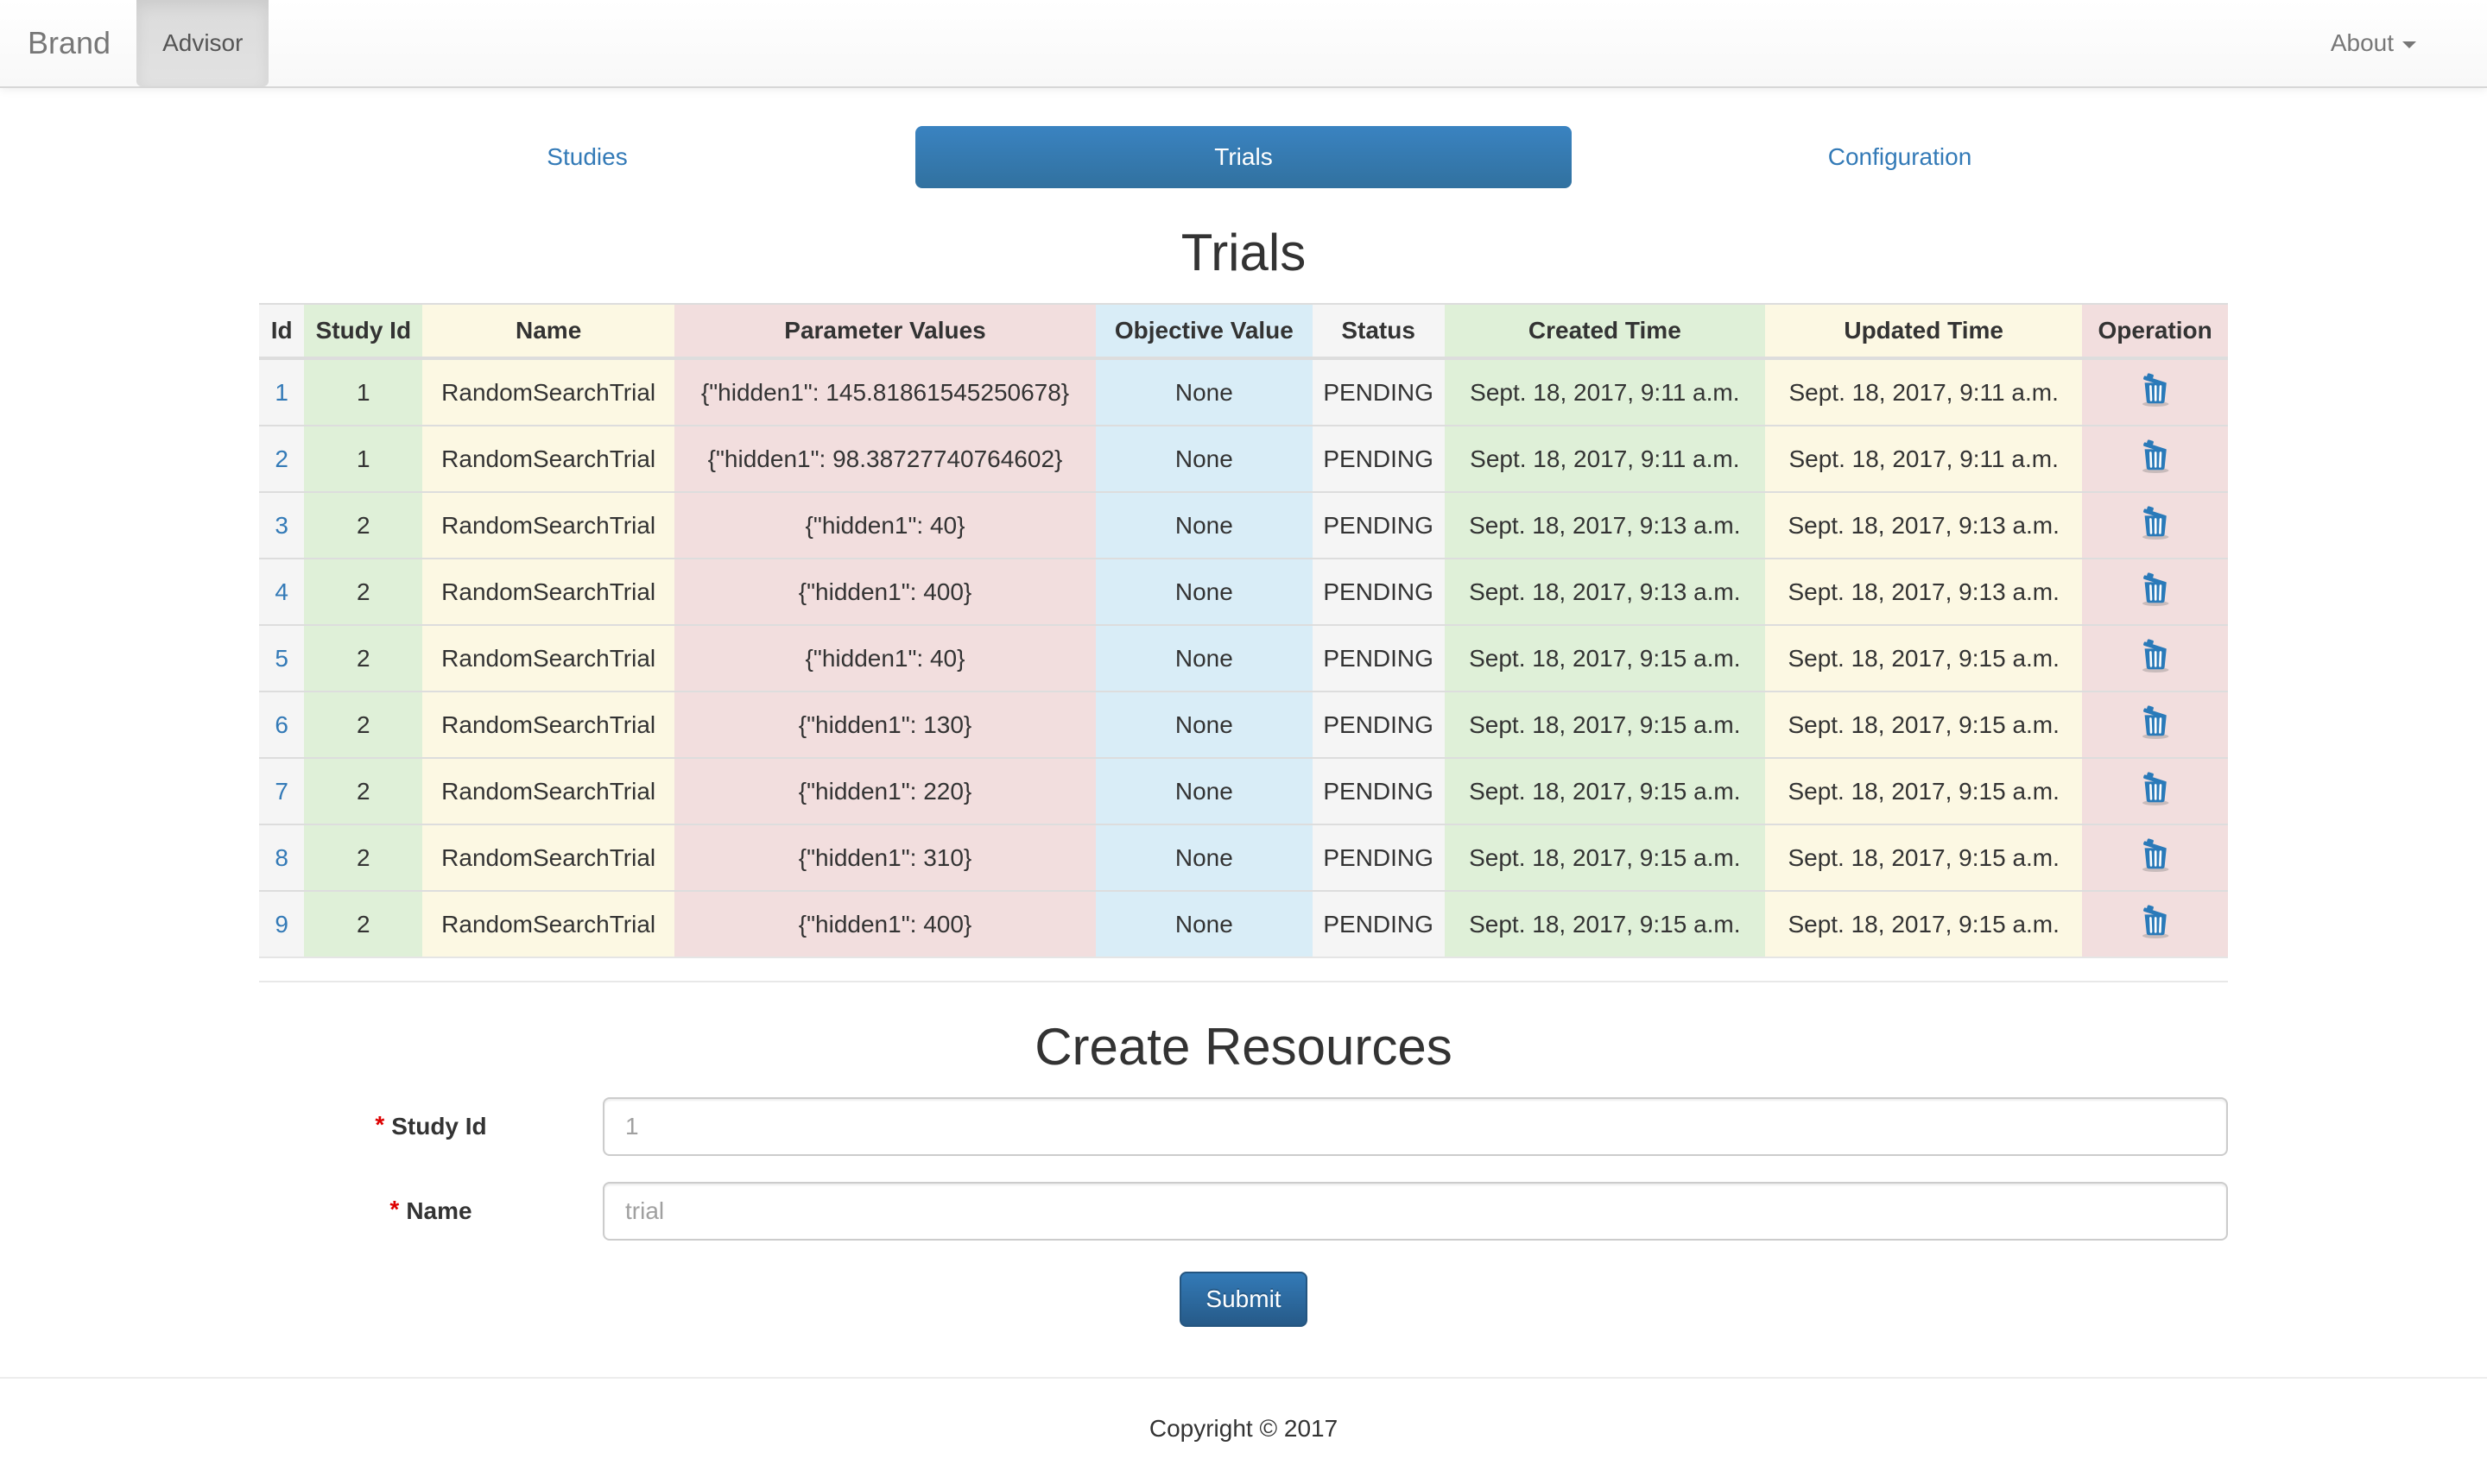 This screenshot has height=1484, width=2487. Describe the element at coordinates (281, 591) in the screenshot. I see `trial-id-link: 4` at that location.